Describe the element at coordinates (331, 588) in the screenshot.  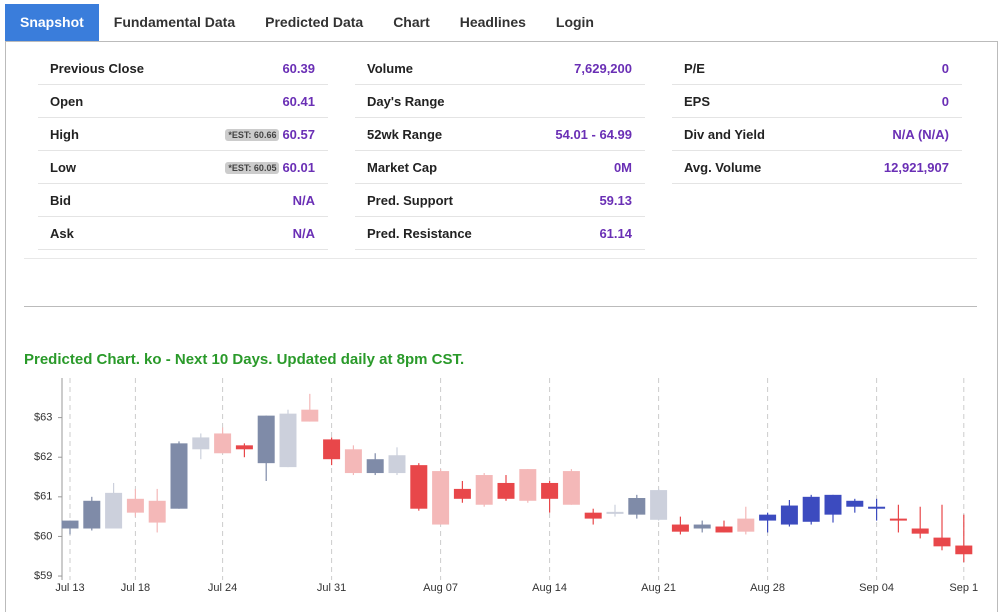
I see `x-tick-label: Jul 31` at that location.